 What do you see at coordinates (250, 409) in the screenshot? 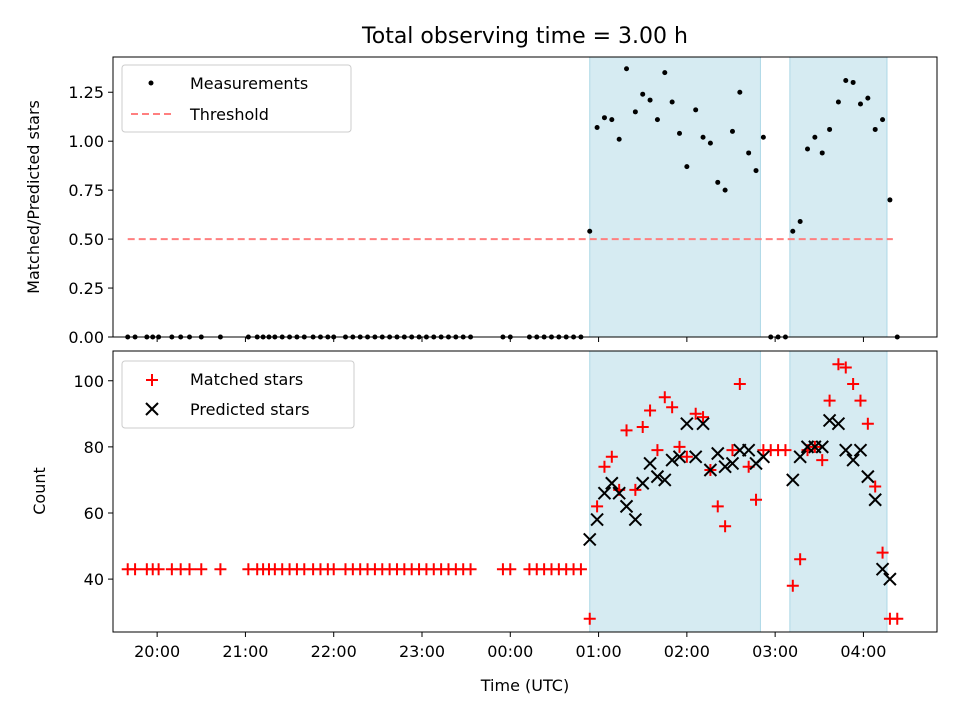
I see `legend-label-predicted: Predicted stars` at bounding box center [250, 409].